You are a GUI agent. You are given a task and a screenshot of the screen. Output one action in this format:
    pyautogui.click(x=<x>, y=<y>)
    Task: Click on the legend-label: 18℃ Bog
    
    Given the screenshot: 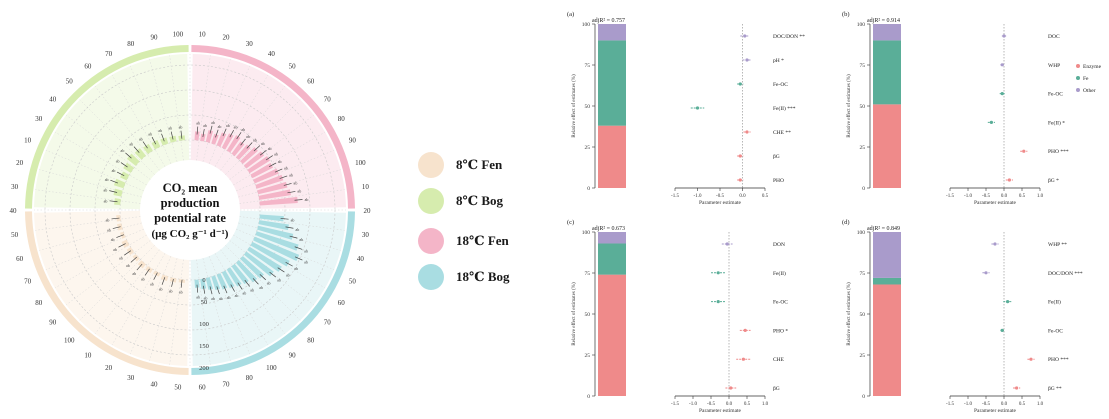 What is the action you would take?
    pyautogui.click(x=483, y=277)
    